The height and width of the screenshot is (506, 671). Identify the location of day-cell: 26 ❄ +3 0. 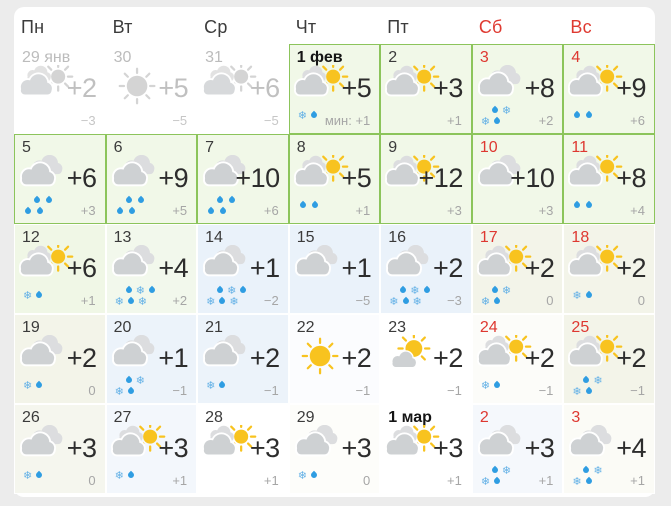
(60, 449).